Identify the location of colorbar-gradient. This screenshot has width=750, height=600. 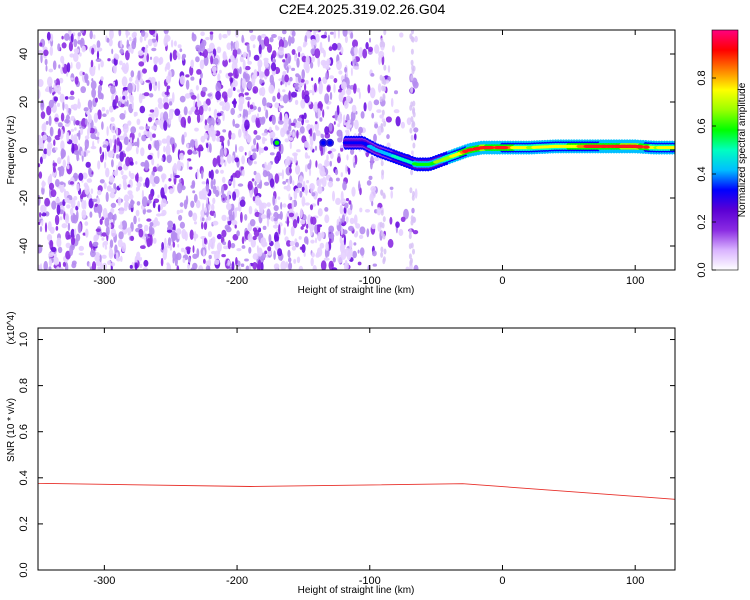
(725, 150).